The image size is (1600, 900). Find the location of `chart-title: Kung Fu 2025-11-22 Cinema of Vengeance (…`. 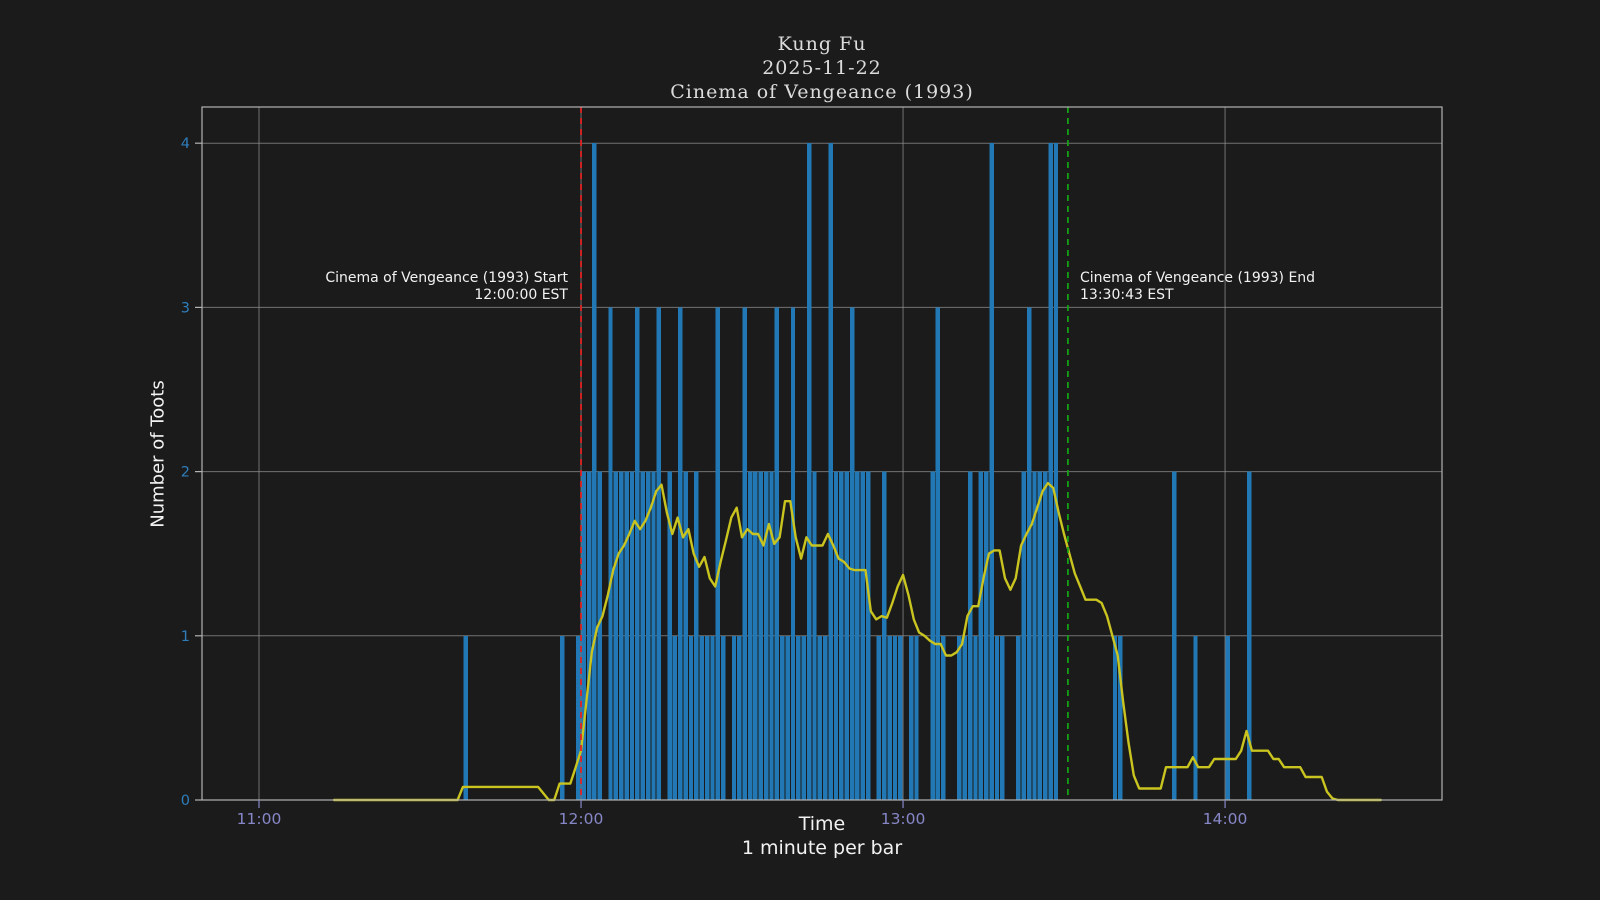

chart-title: Kung Fu 2025-11-22 Cinema of Vengeance (… is located at coordinates (822, 68).